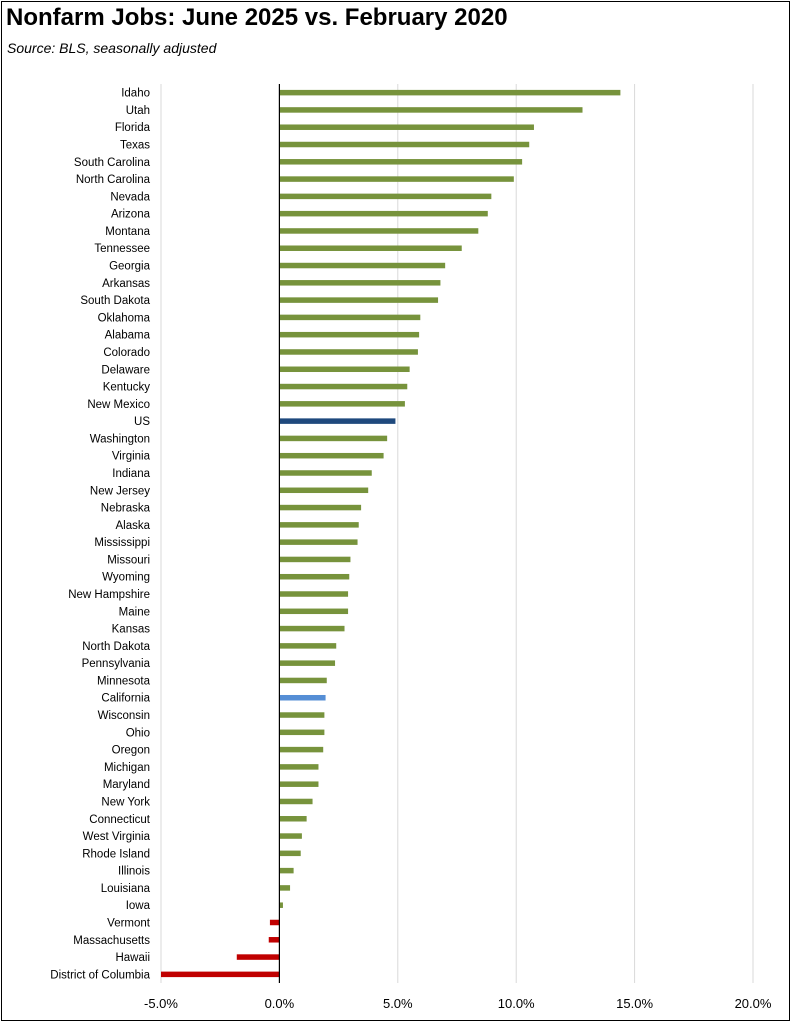 This screenshot has height=1024, width=793. I want to click on category-label-west-virginia: West Virginia, so click(117, 837).